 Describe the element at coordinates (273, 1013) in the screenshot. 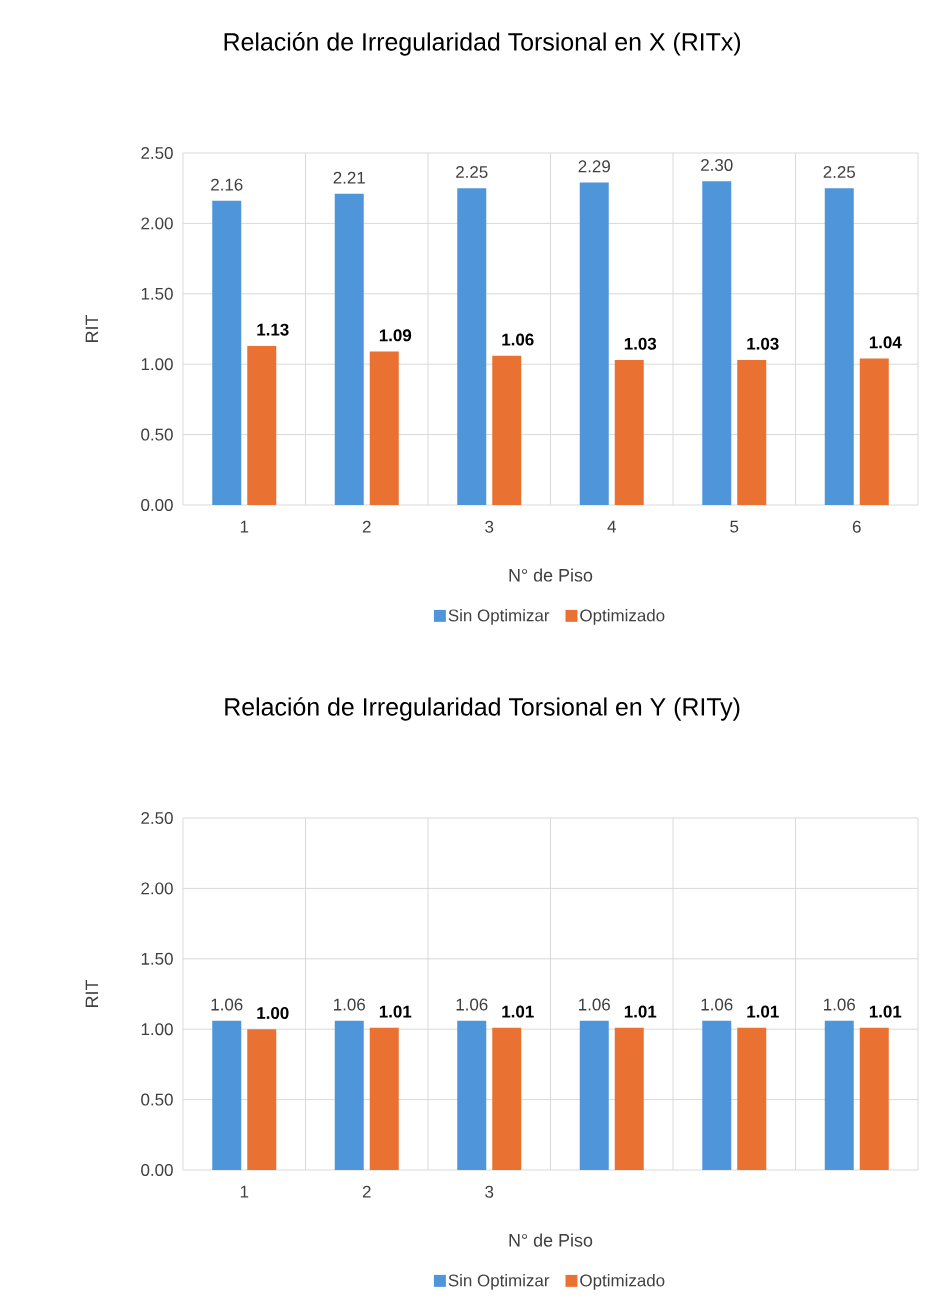

I see `data-label: 1.00` at that location.